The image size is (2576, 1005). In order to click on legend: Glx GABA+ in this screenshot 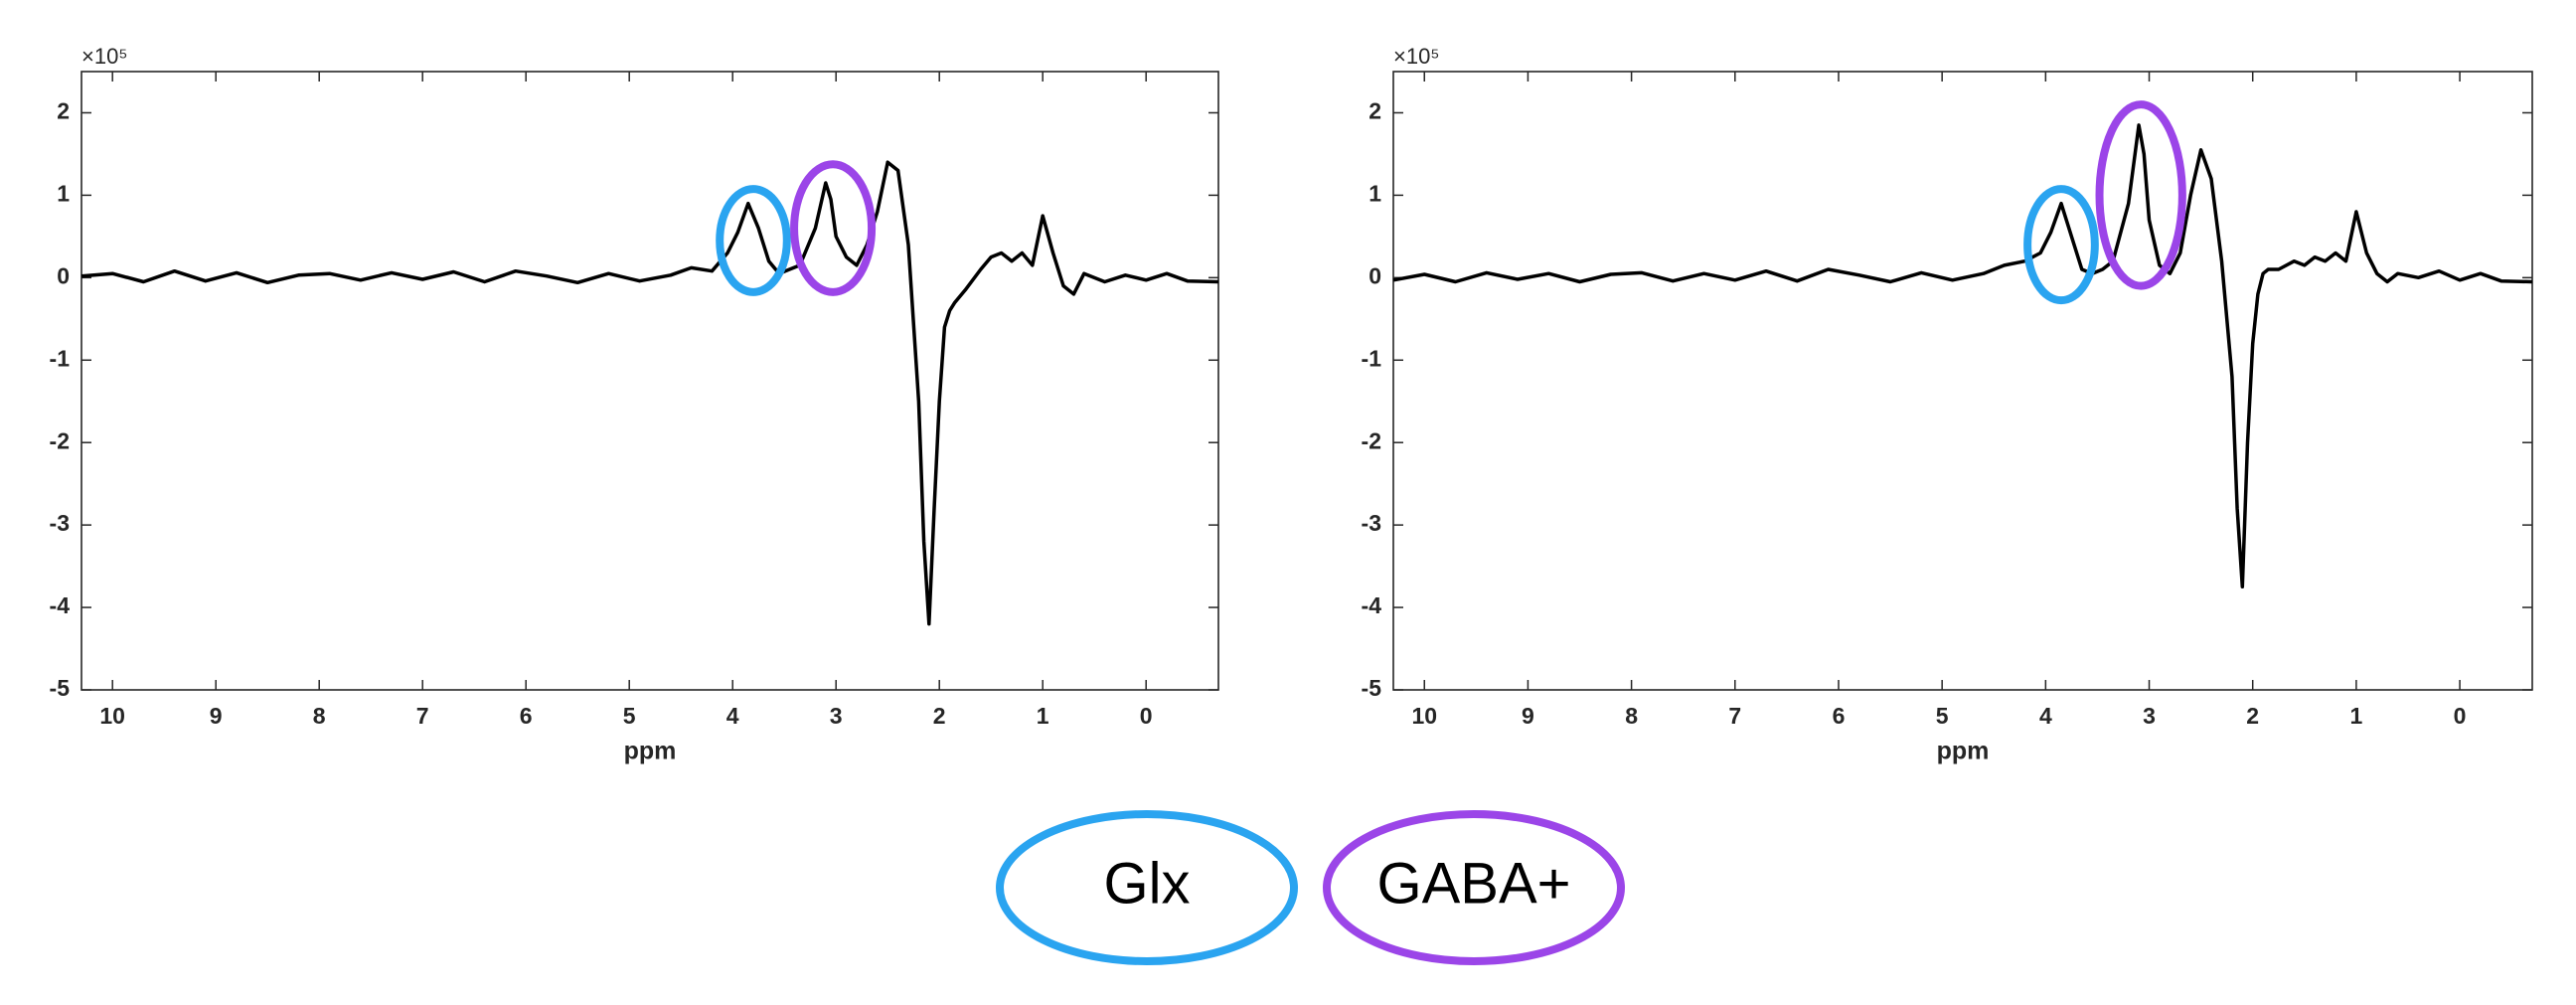, I will do `click(1310, 888)`.